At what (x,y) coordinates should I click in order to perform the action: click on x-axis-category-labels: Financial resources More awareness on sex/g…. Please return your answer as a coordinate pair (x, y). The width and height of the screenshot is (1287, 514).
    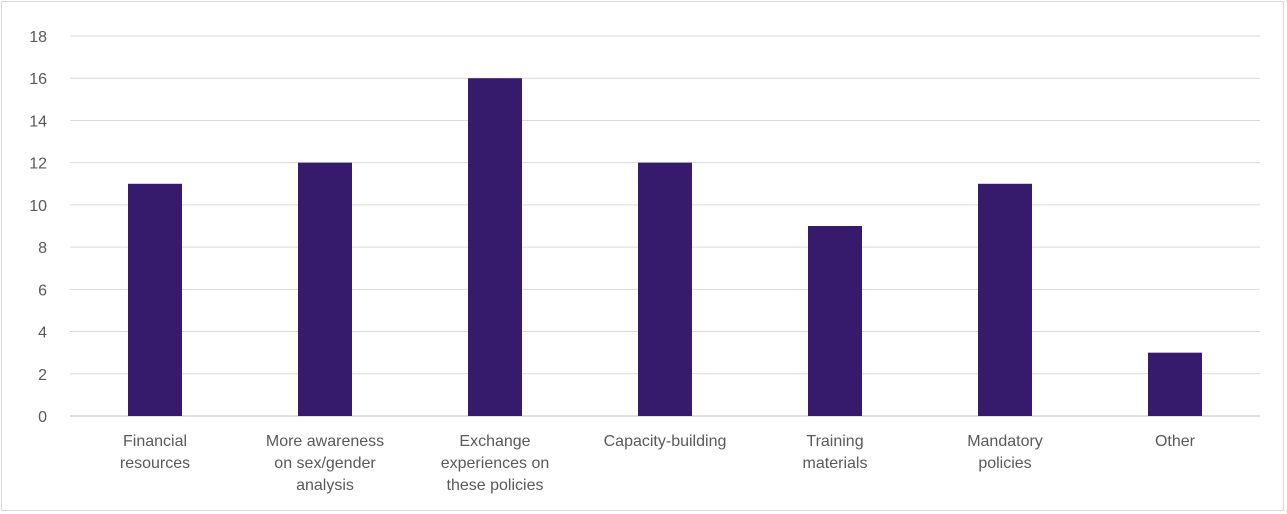
    Looking at the image, I should click on (658, 463).